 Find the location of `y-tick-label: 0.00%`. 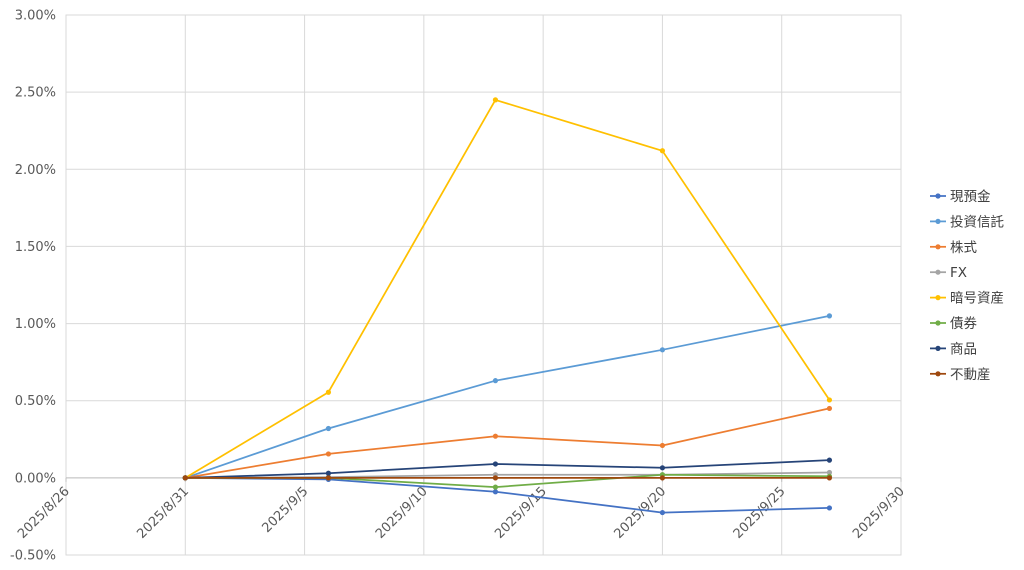

y-tick-label: 0.00% is located at coordinates (35, 478).